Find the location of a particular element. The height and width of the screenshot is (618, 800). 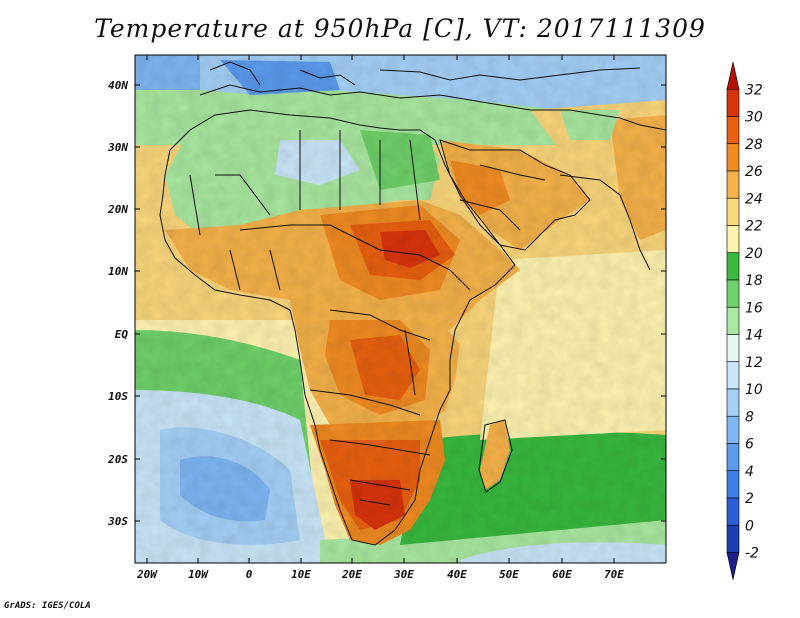

lon-label: 0 is located at coordinates (249, 574).